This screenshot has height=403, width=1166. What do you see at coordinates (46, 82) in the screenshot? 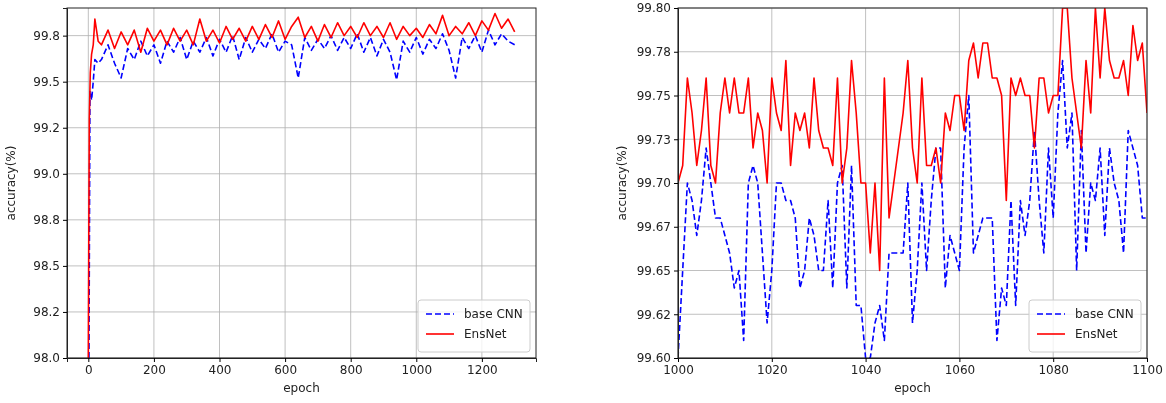
I see `y-tick-label: 99.5` at bounding box center [46, 82].